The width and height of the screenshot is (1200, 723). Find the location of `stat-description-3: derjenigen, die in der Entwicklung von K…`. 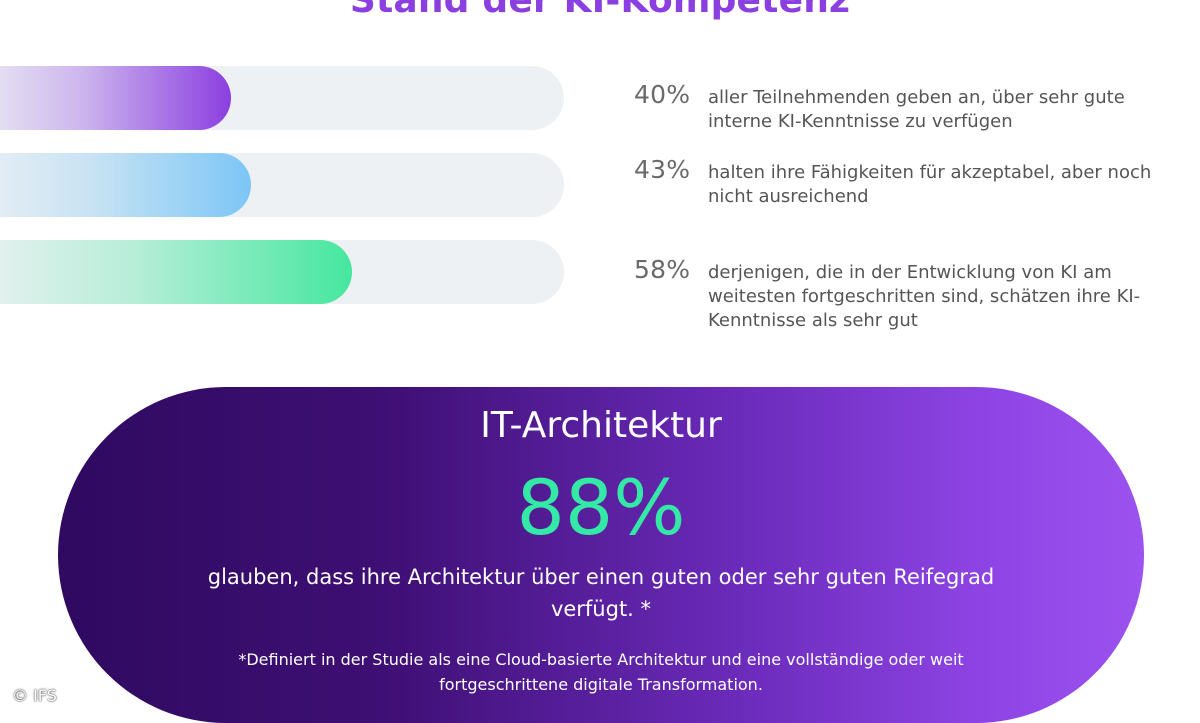

stat-description-3: derjenigen, die in der Entwicklung von K… is located at coordinates (924, 296).